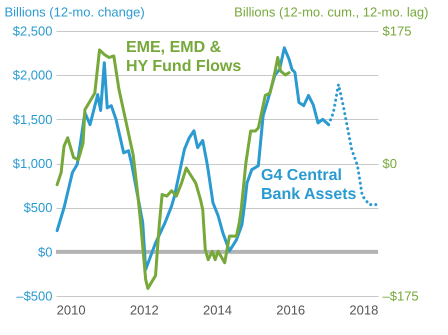 The height and width of the screenshot is (335, 448). I want to click on y-tick-label: $1,000, so click(32, 163).